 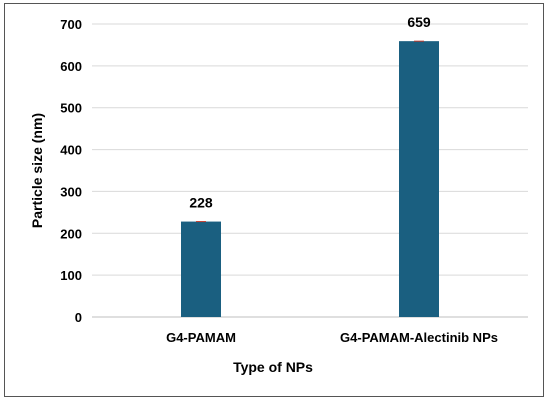 What do you see at coordinates (71, 66) in the screenshot?
I see `y-tick-label: 600` at bounding box center [71, 66].